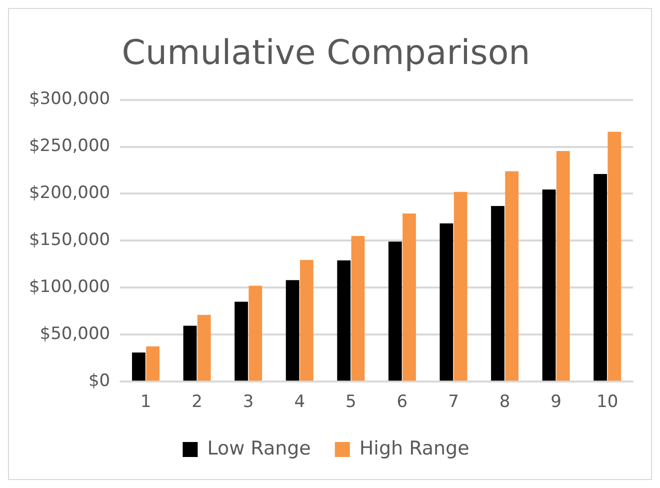 The height and width of the screenshot is (488, 660). I want to click on y-tick-label: $100,000, so click(69, 287).